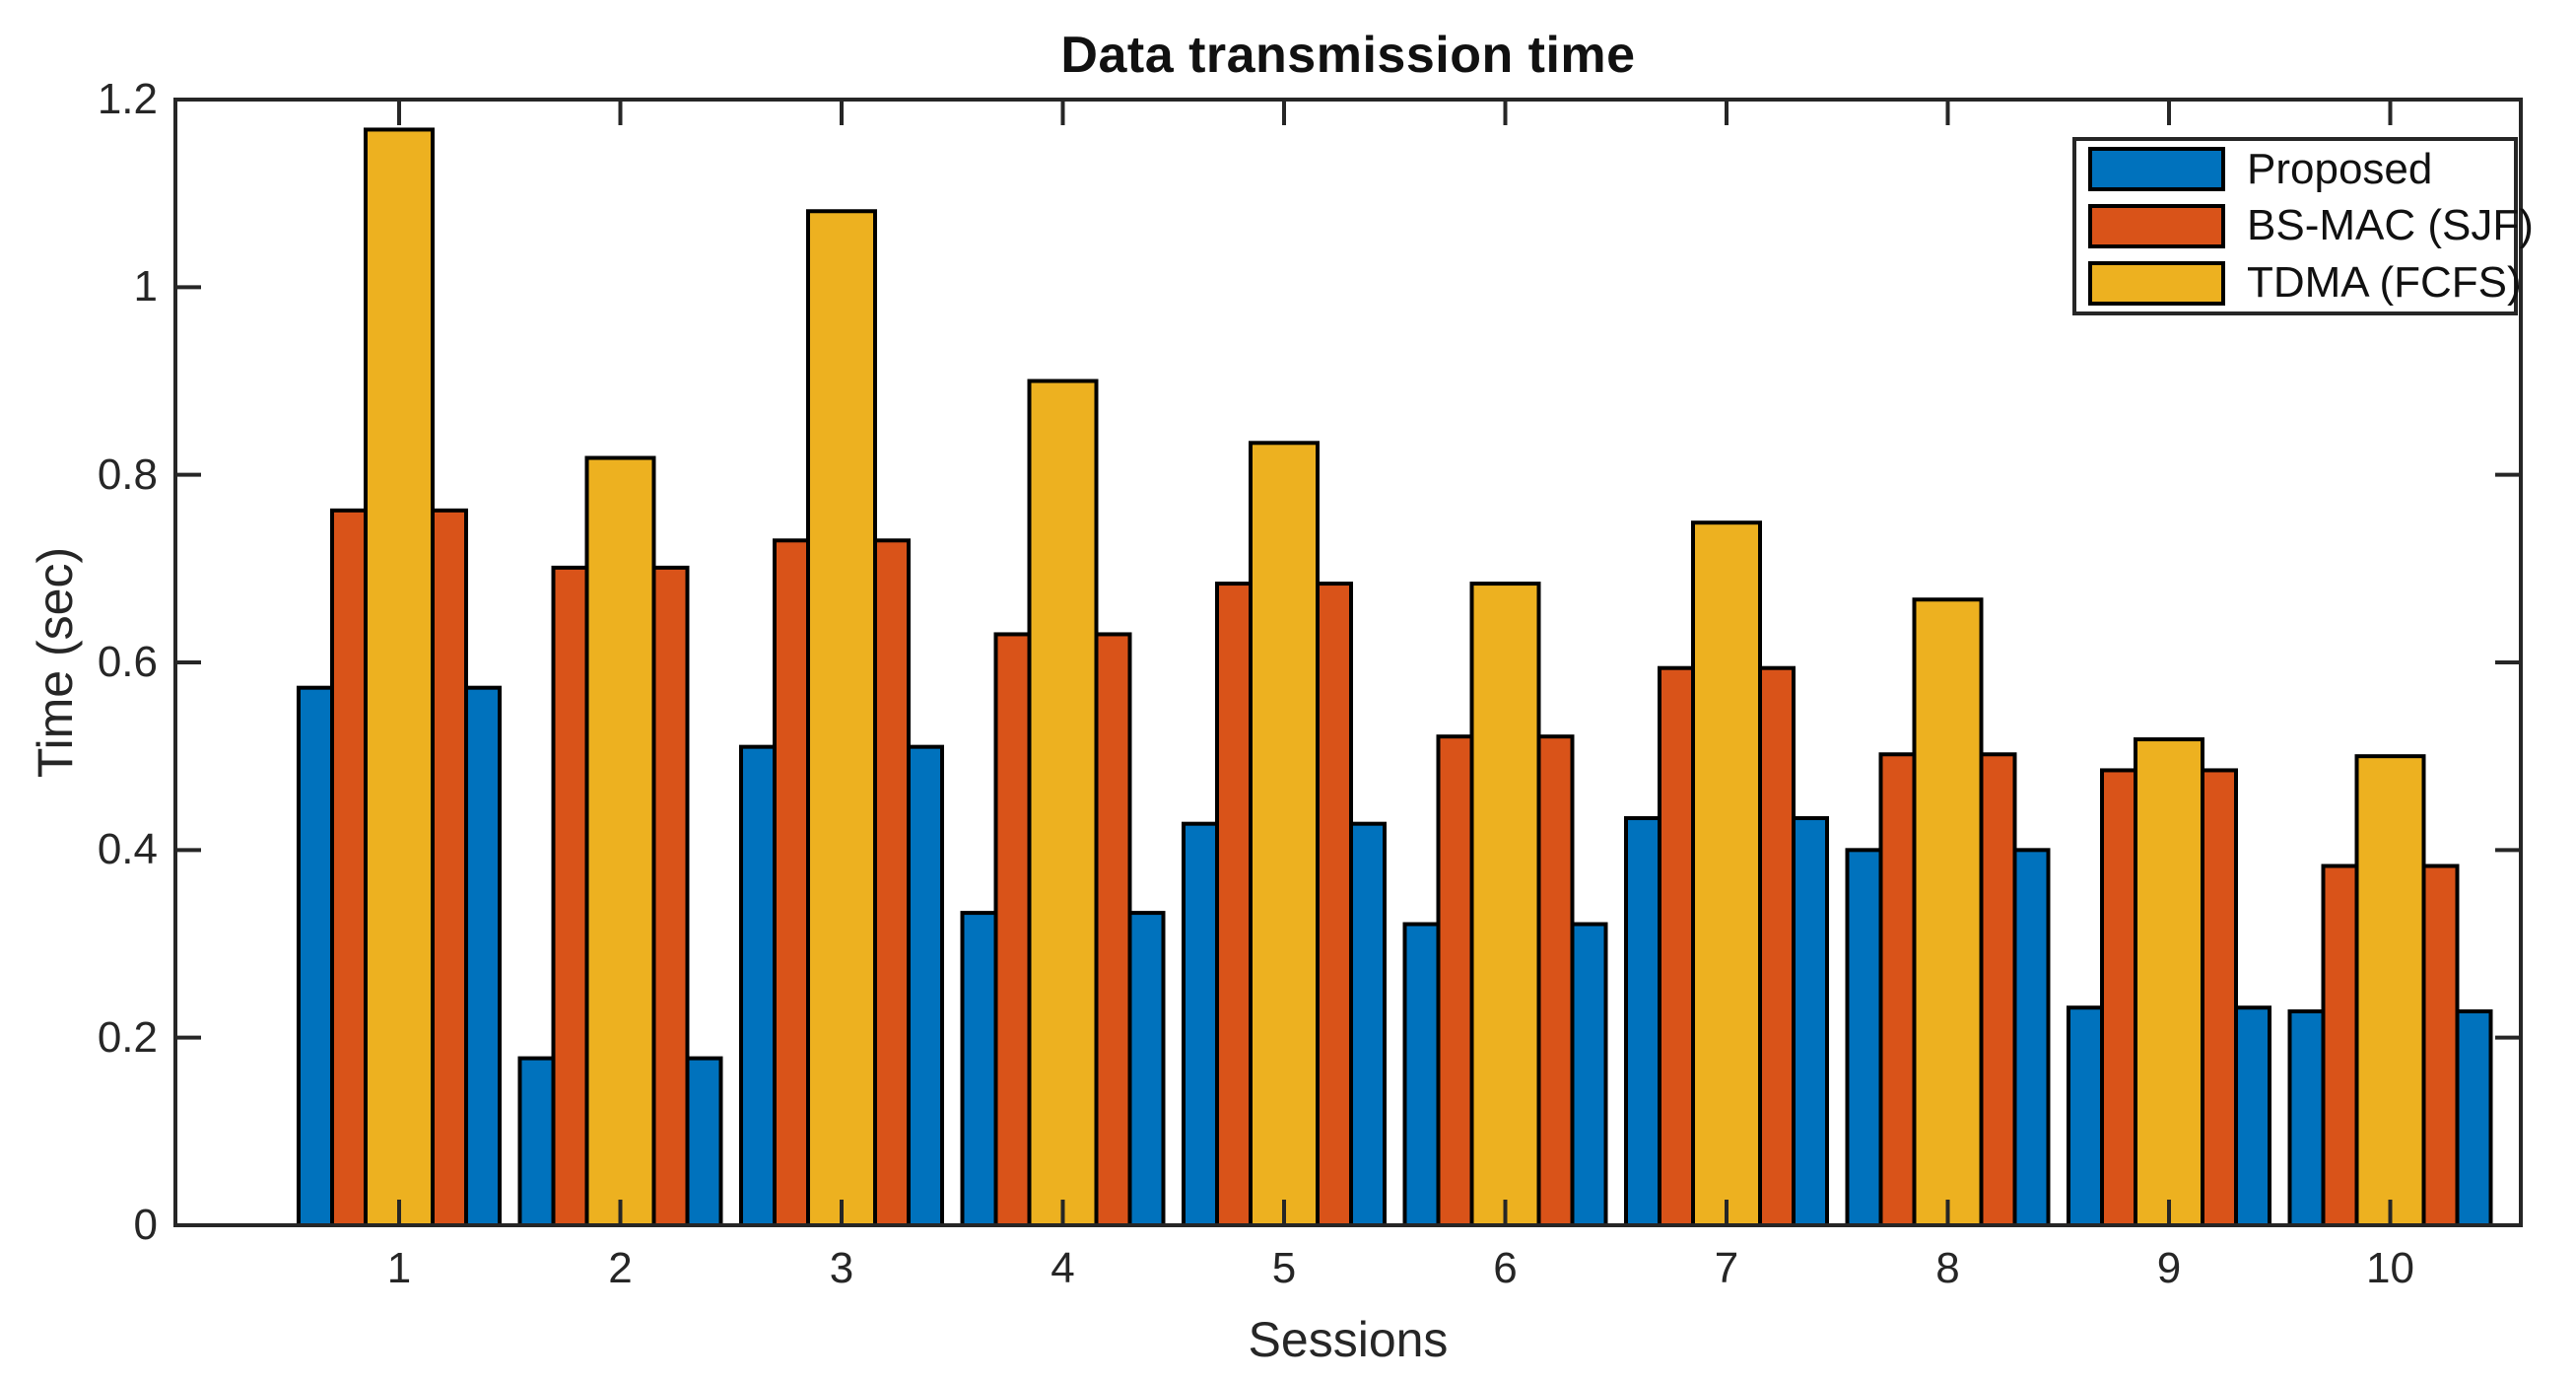 The image size is (2576, 1381). I want to click on bar-tdma-s2, so click(620, 841).